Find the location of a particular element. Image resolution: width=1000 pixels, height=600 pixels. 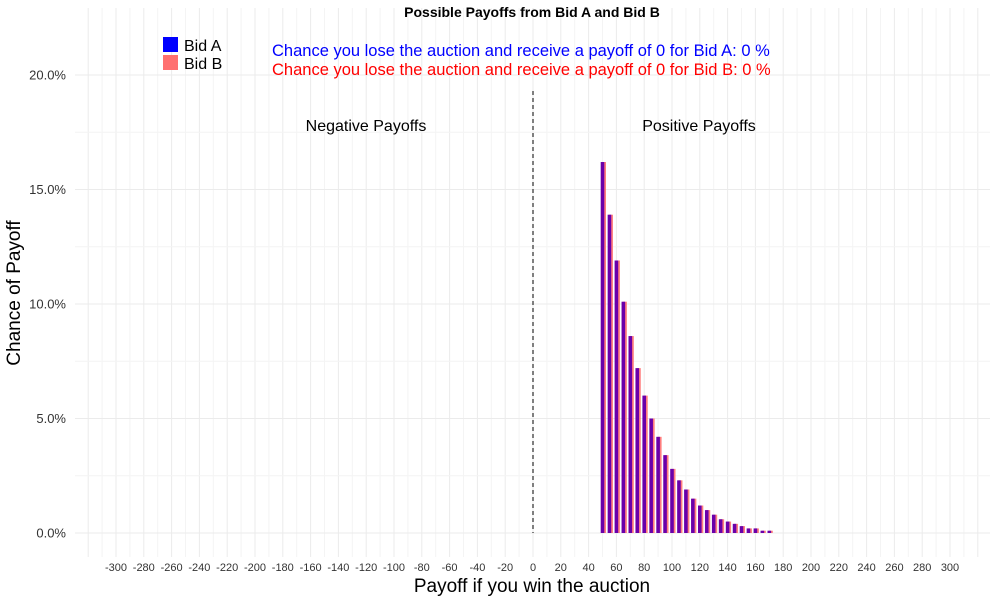

x-tick-label: -160 is located at coordinates (311, 568).